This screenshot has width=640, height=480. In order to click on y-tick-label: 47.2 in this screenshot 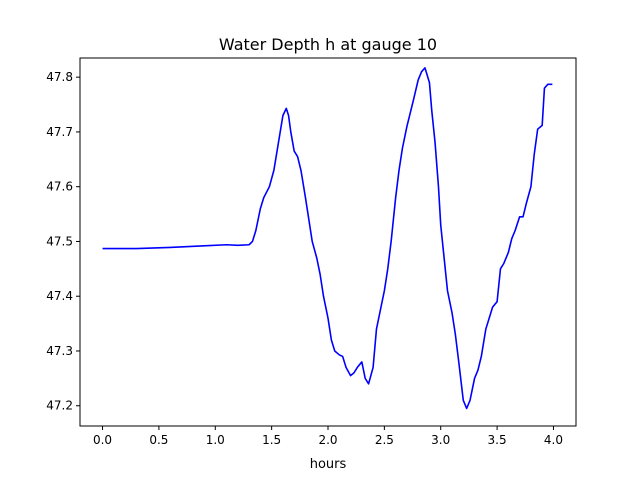, I will do `click(59, 406)`.